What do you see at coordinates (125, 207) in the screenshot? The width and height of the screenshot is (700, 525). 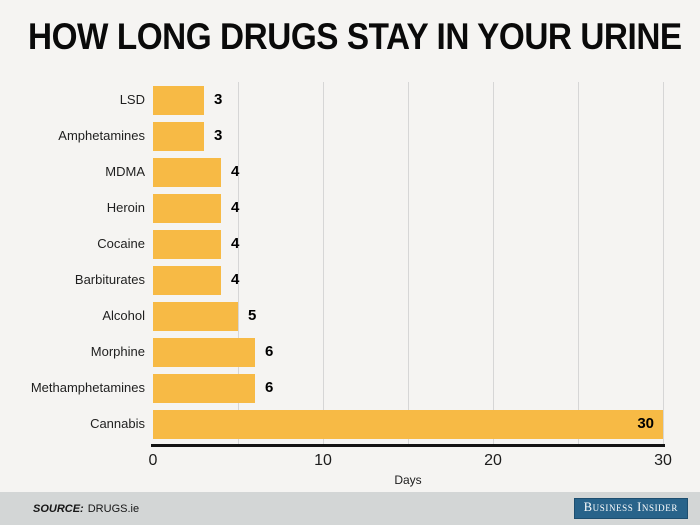 I see `category-label: Heroin` at bounding box center [125, 207].